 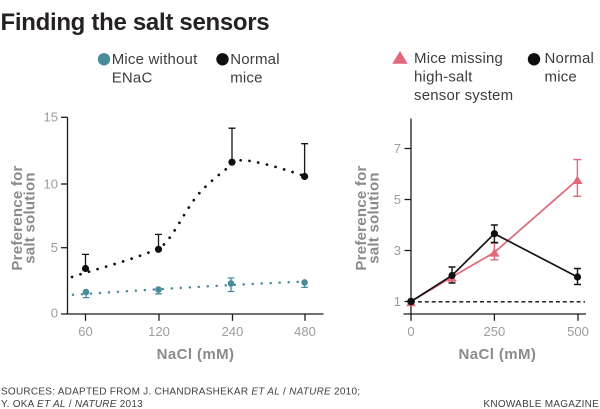 What do you see at coordinates (132, 78) in the screenshot?
I see `svg-text: ENaC` at bounding box center [132, 78].